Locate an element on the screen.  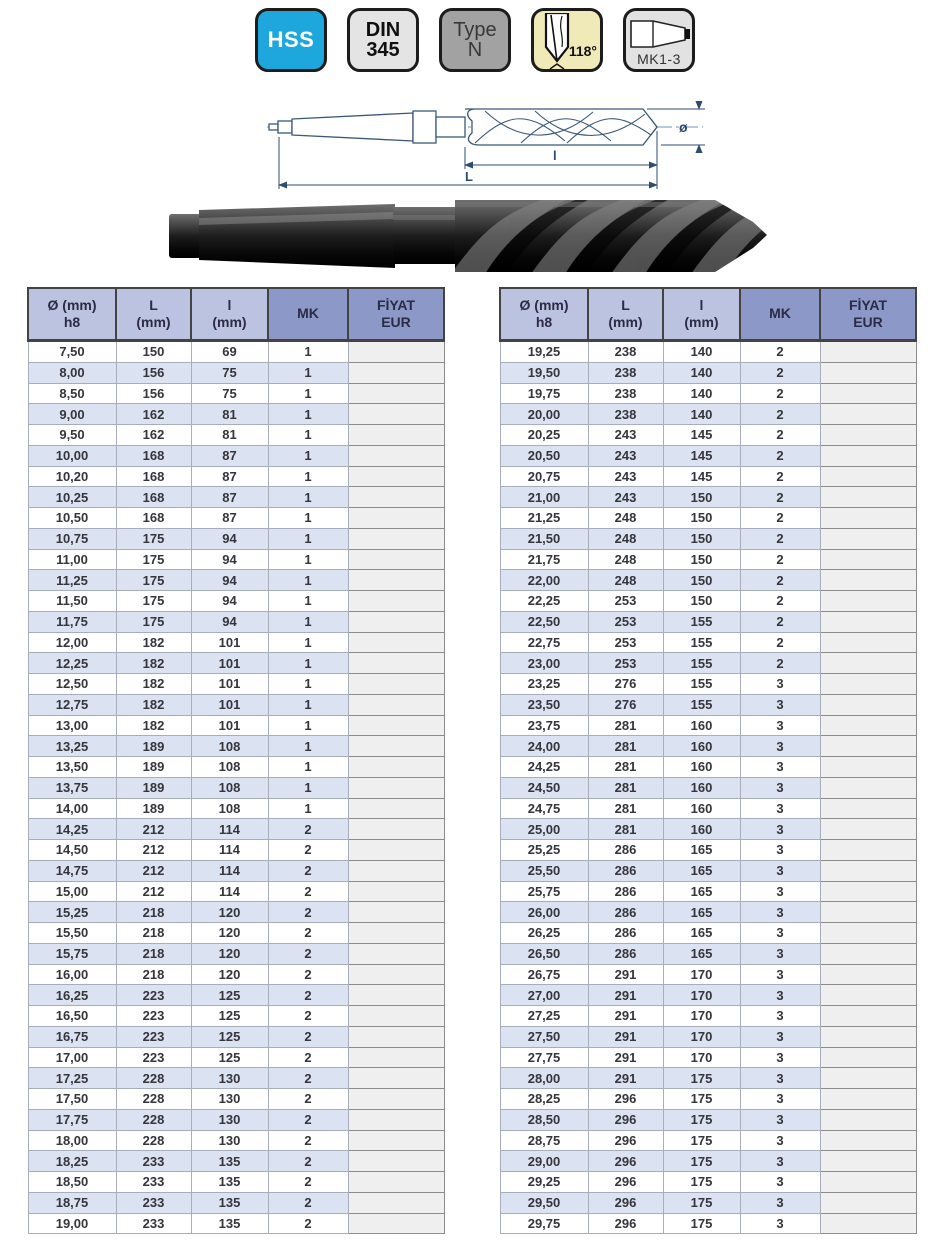
cell-diameter: 13,00 is located at coordinates (72, 725).